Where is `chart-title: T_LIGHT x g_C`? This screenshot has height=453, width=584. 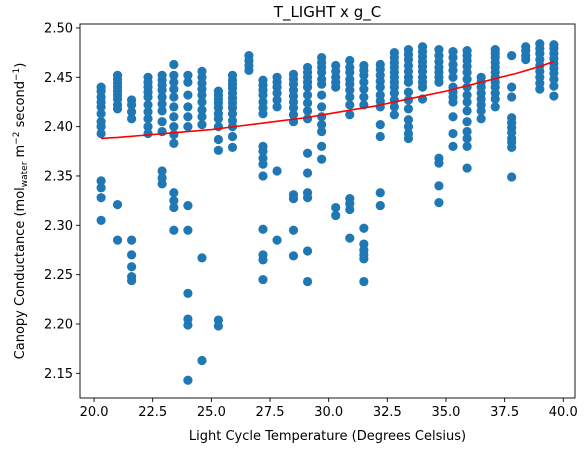
chart-title: T_LIGHT x g_C is located at coordinates (327, 12).